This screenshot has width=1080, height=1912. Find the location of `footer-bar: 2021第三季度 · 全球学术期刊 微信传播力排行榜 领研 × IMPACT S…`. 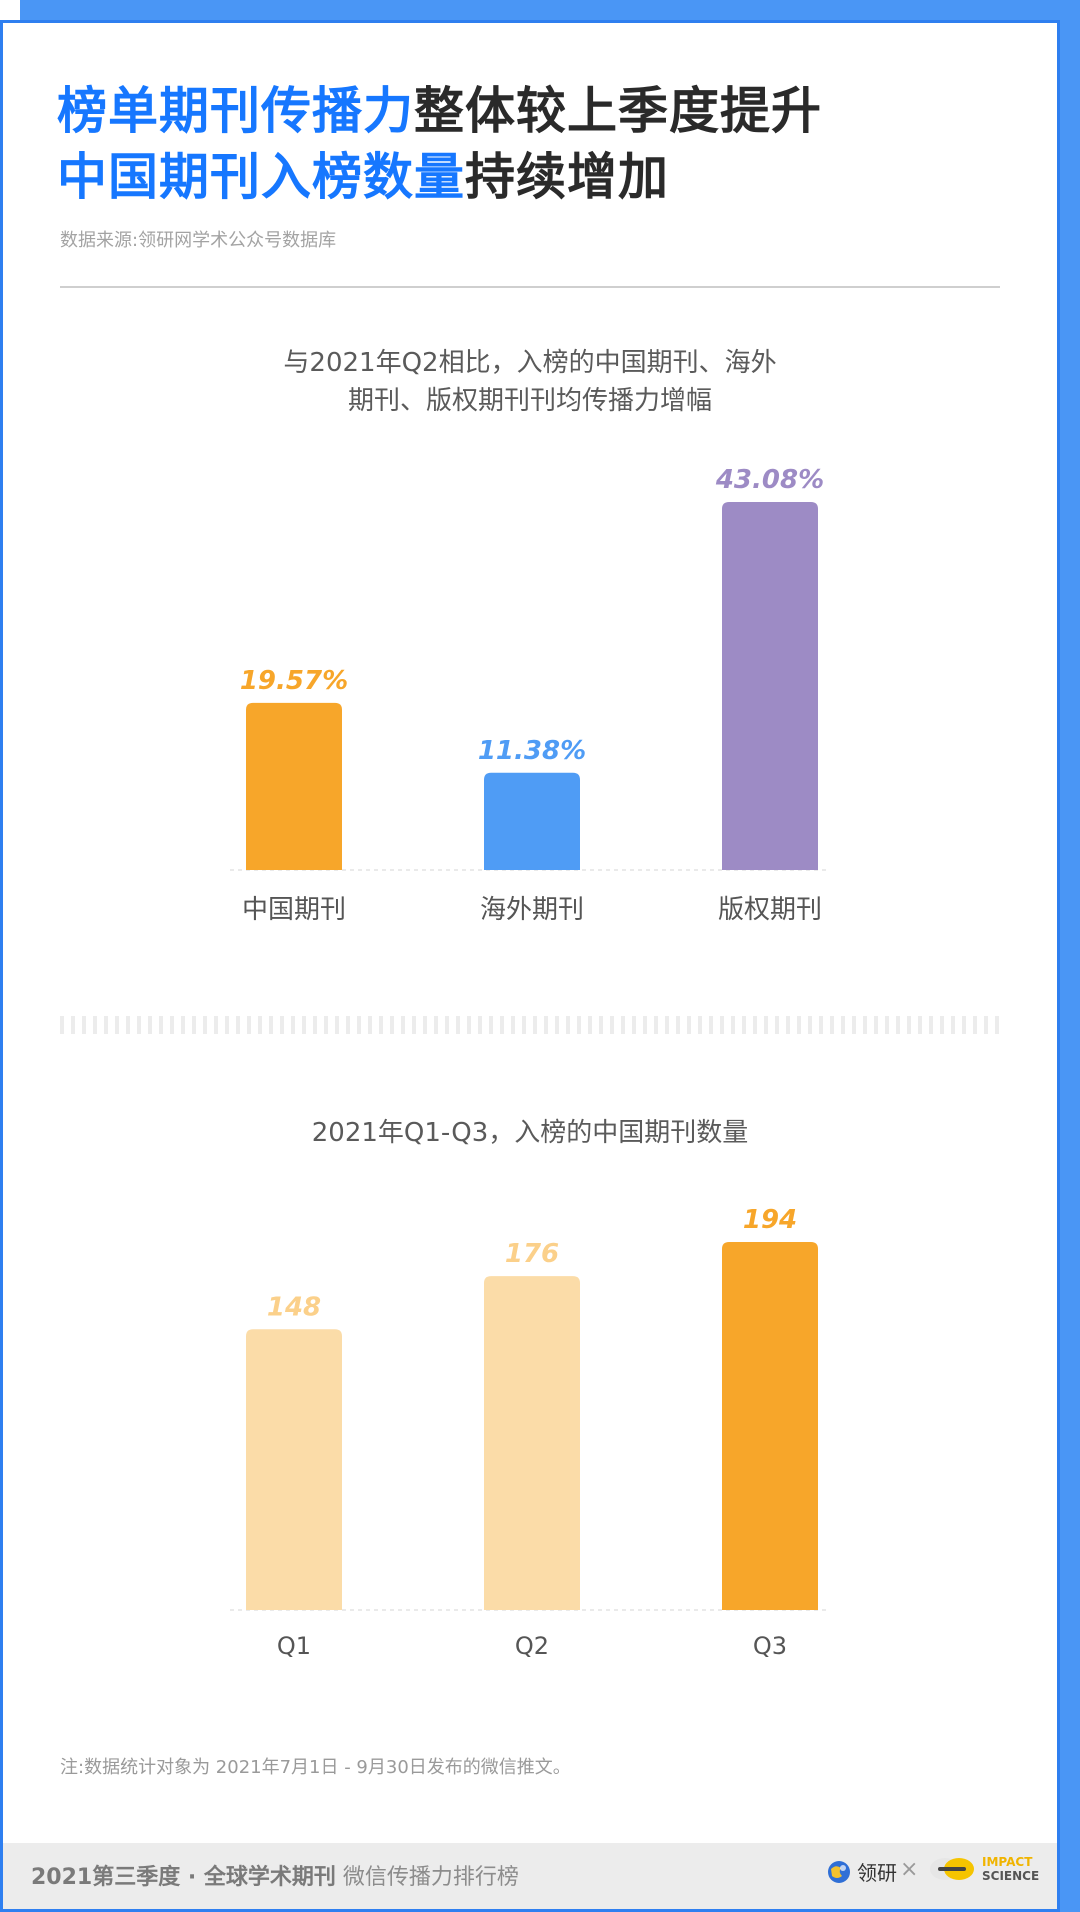

footer-bar: 2021第三季度 · 全球学术期刊 微信传播力排行榜 领研 × IMPACT S… is located at coordinates (530, 1876).